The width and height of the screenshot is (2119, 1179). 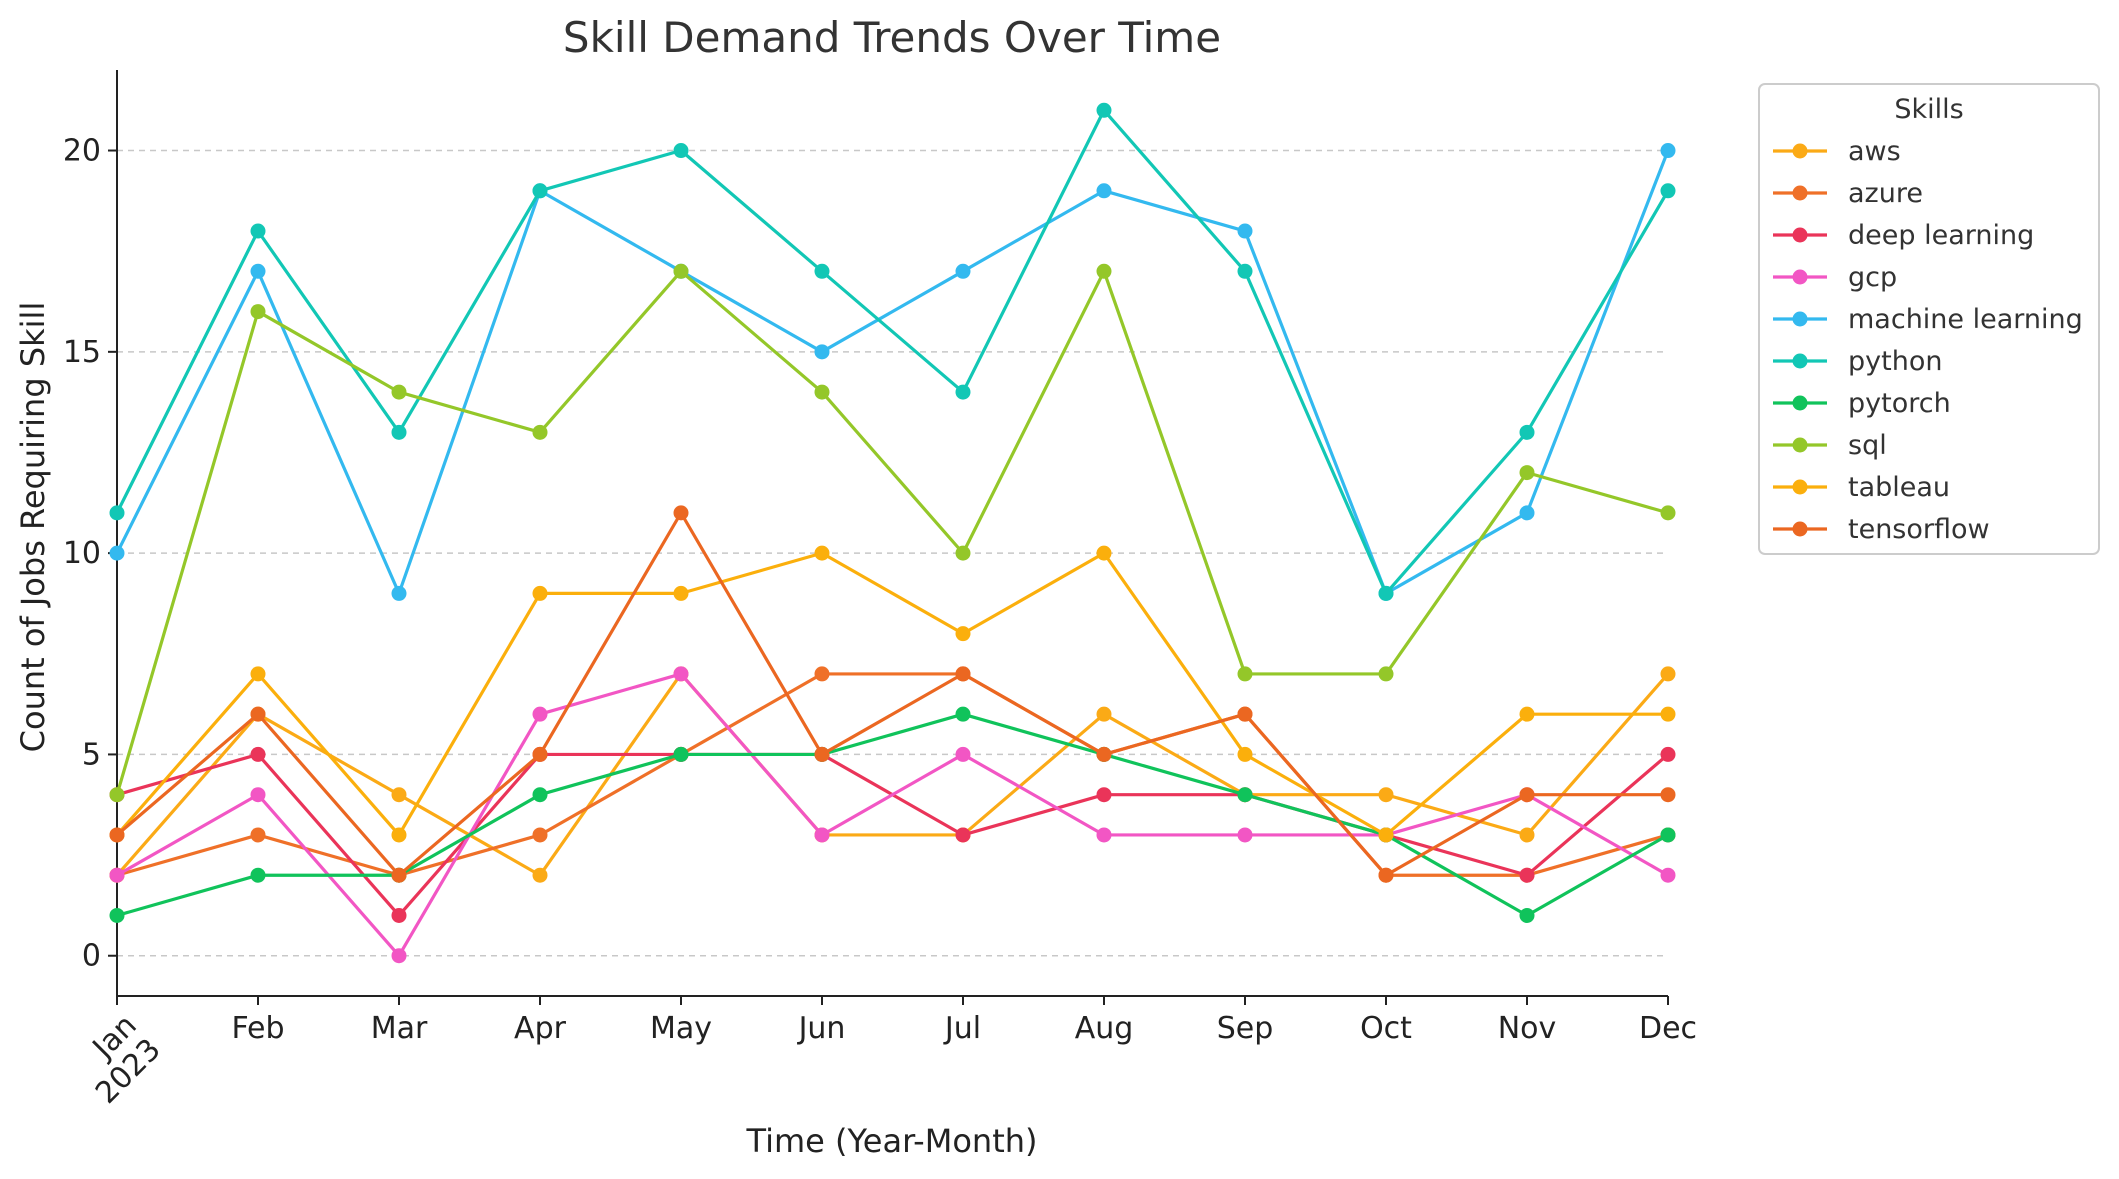 I want to click on x-tick-label: Aug, so click(x=1104, y=1028).